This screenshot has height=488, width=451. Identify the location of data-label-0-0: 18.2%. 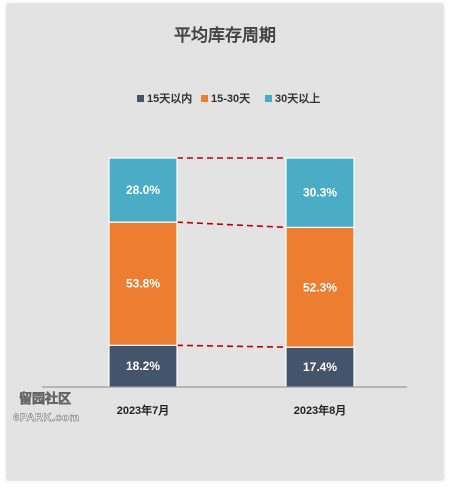
(143, 366).